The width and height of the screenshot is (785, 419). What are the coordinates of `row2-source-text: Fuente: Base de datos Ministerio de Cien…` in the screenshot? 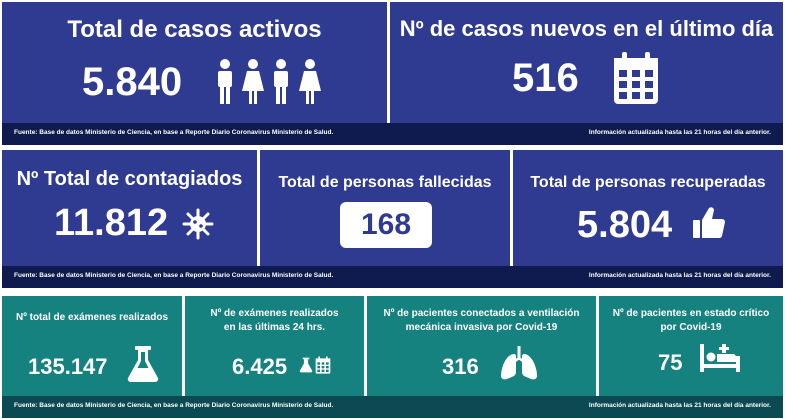 It's located at (174, 275).